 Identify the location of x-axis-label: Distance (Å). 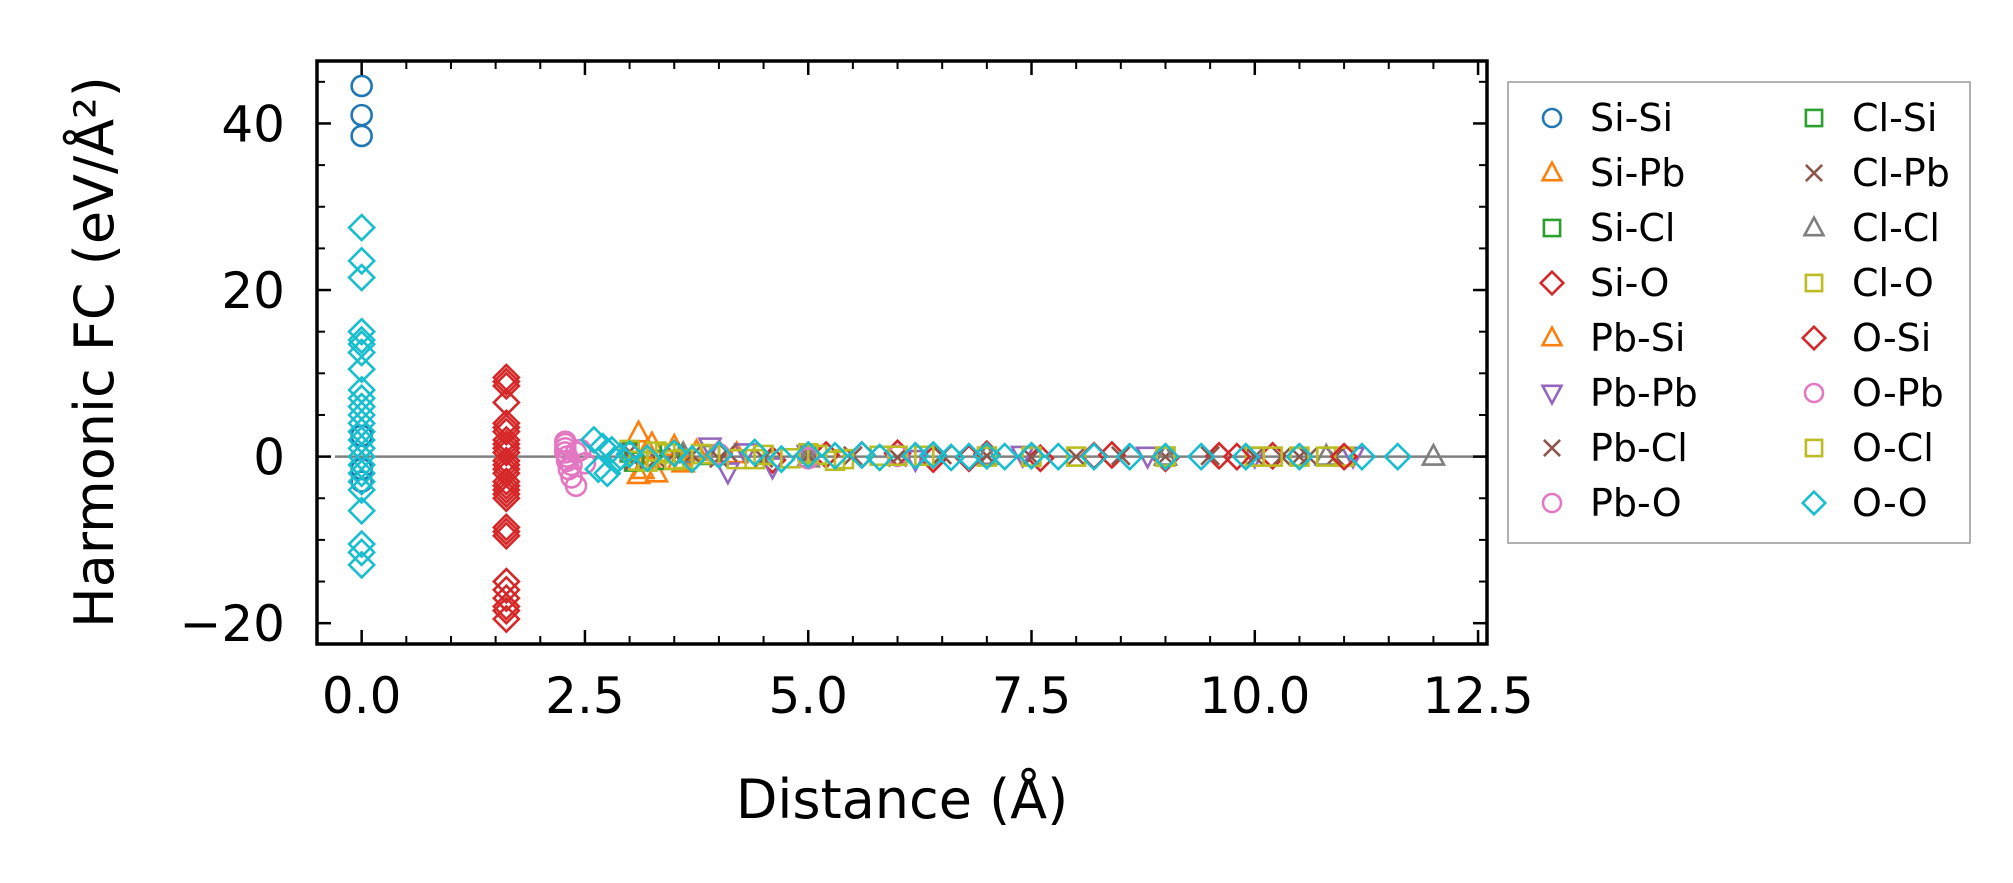
(902, 799).